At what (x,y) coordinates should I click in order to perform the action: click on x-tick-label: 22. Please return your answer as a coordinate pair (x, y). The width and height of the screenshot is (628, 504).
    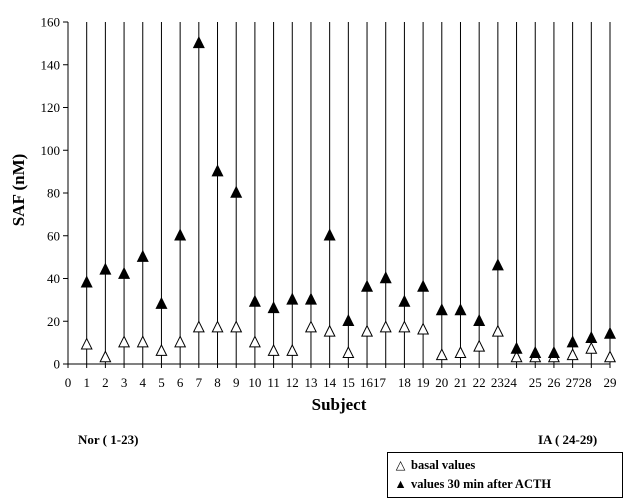
    Looking at the image, I should click on (479, 382).